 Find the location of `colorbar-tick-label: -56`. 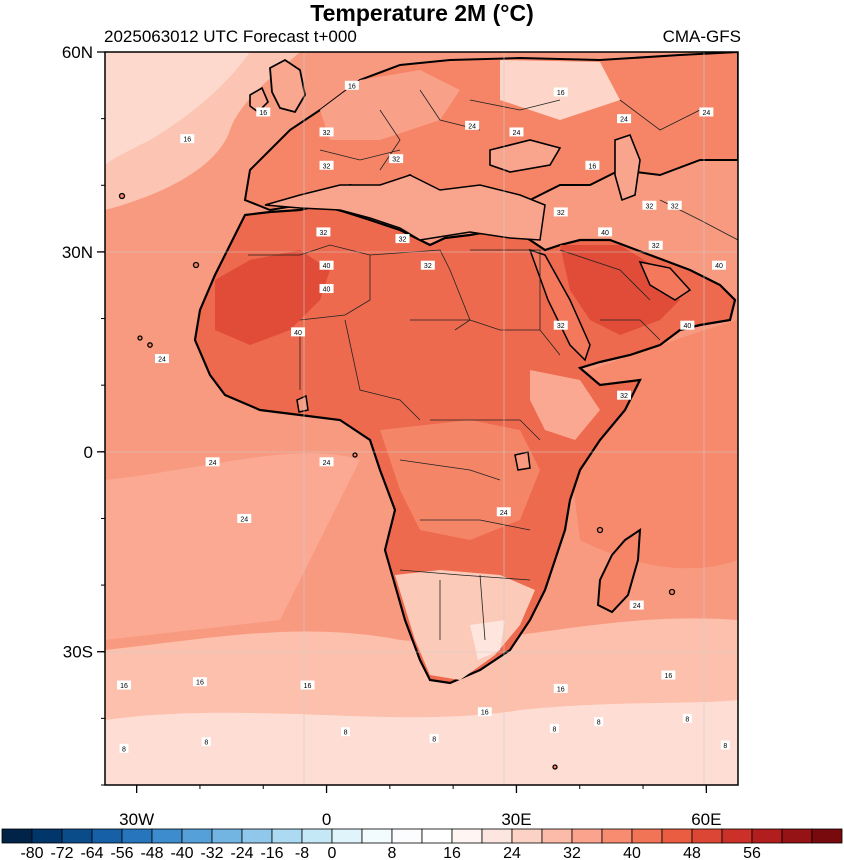

colorbar-tick-label: -56 is located at coordinates (121, 852).